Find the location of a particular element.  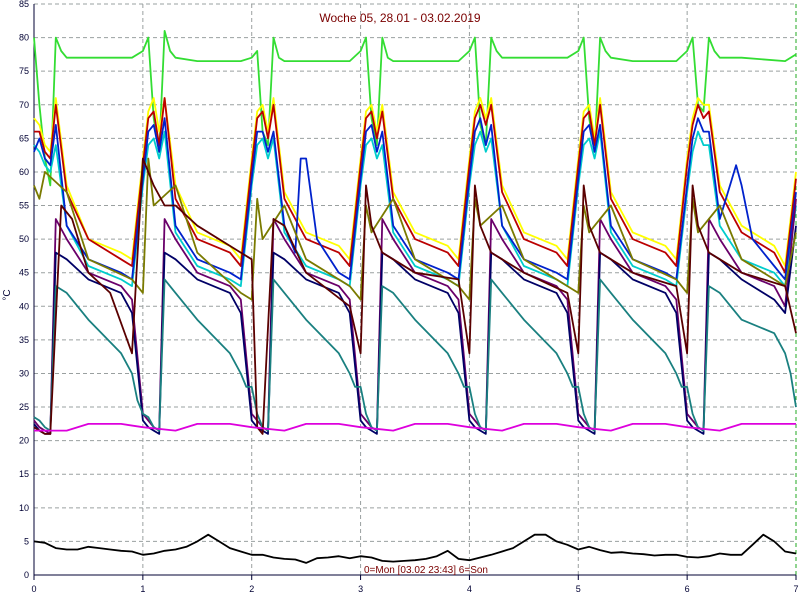

y-tick-label: 25 is located at coordinates (24, 407).